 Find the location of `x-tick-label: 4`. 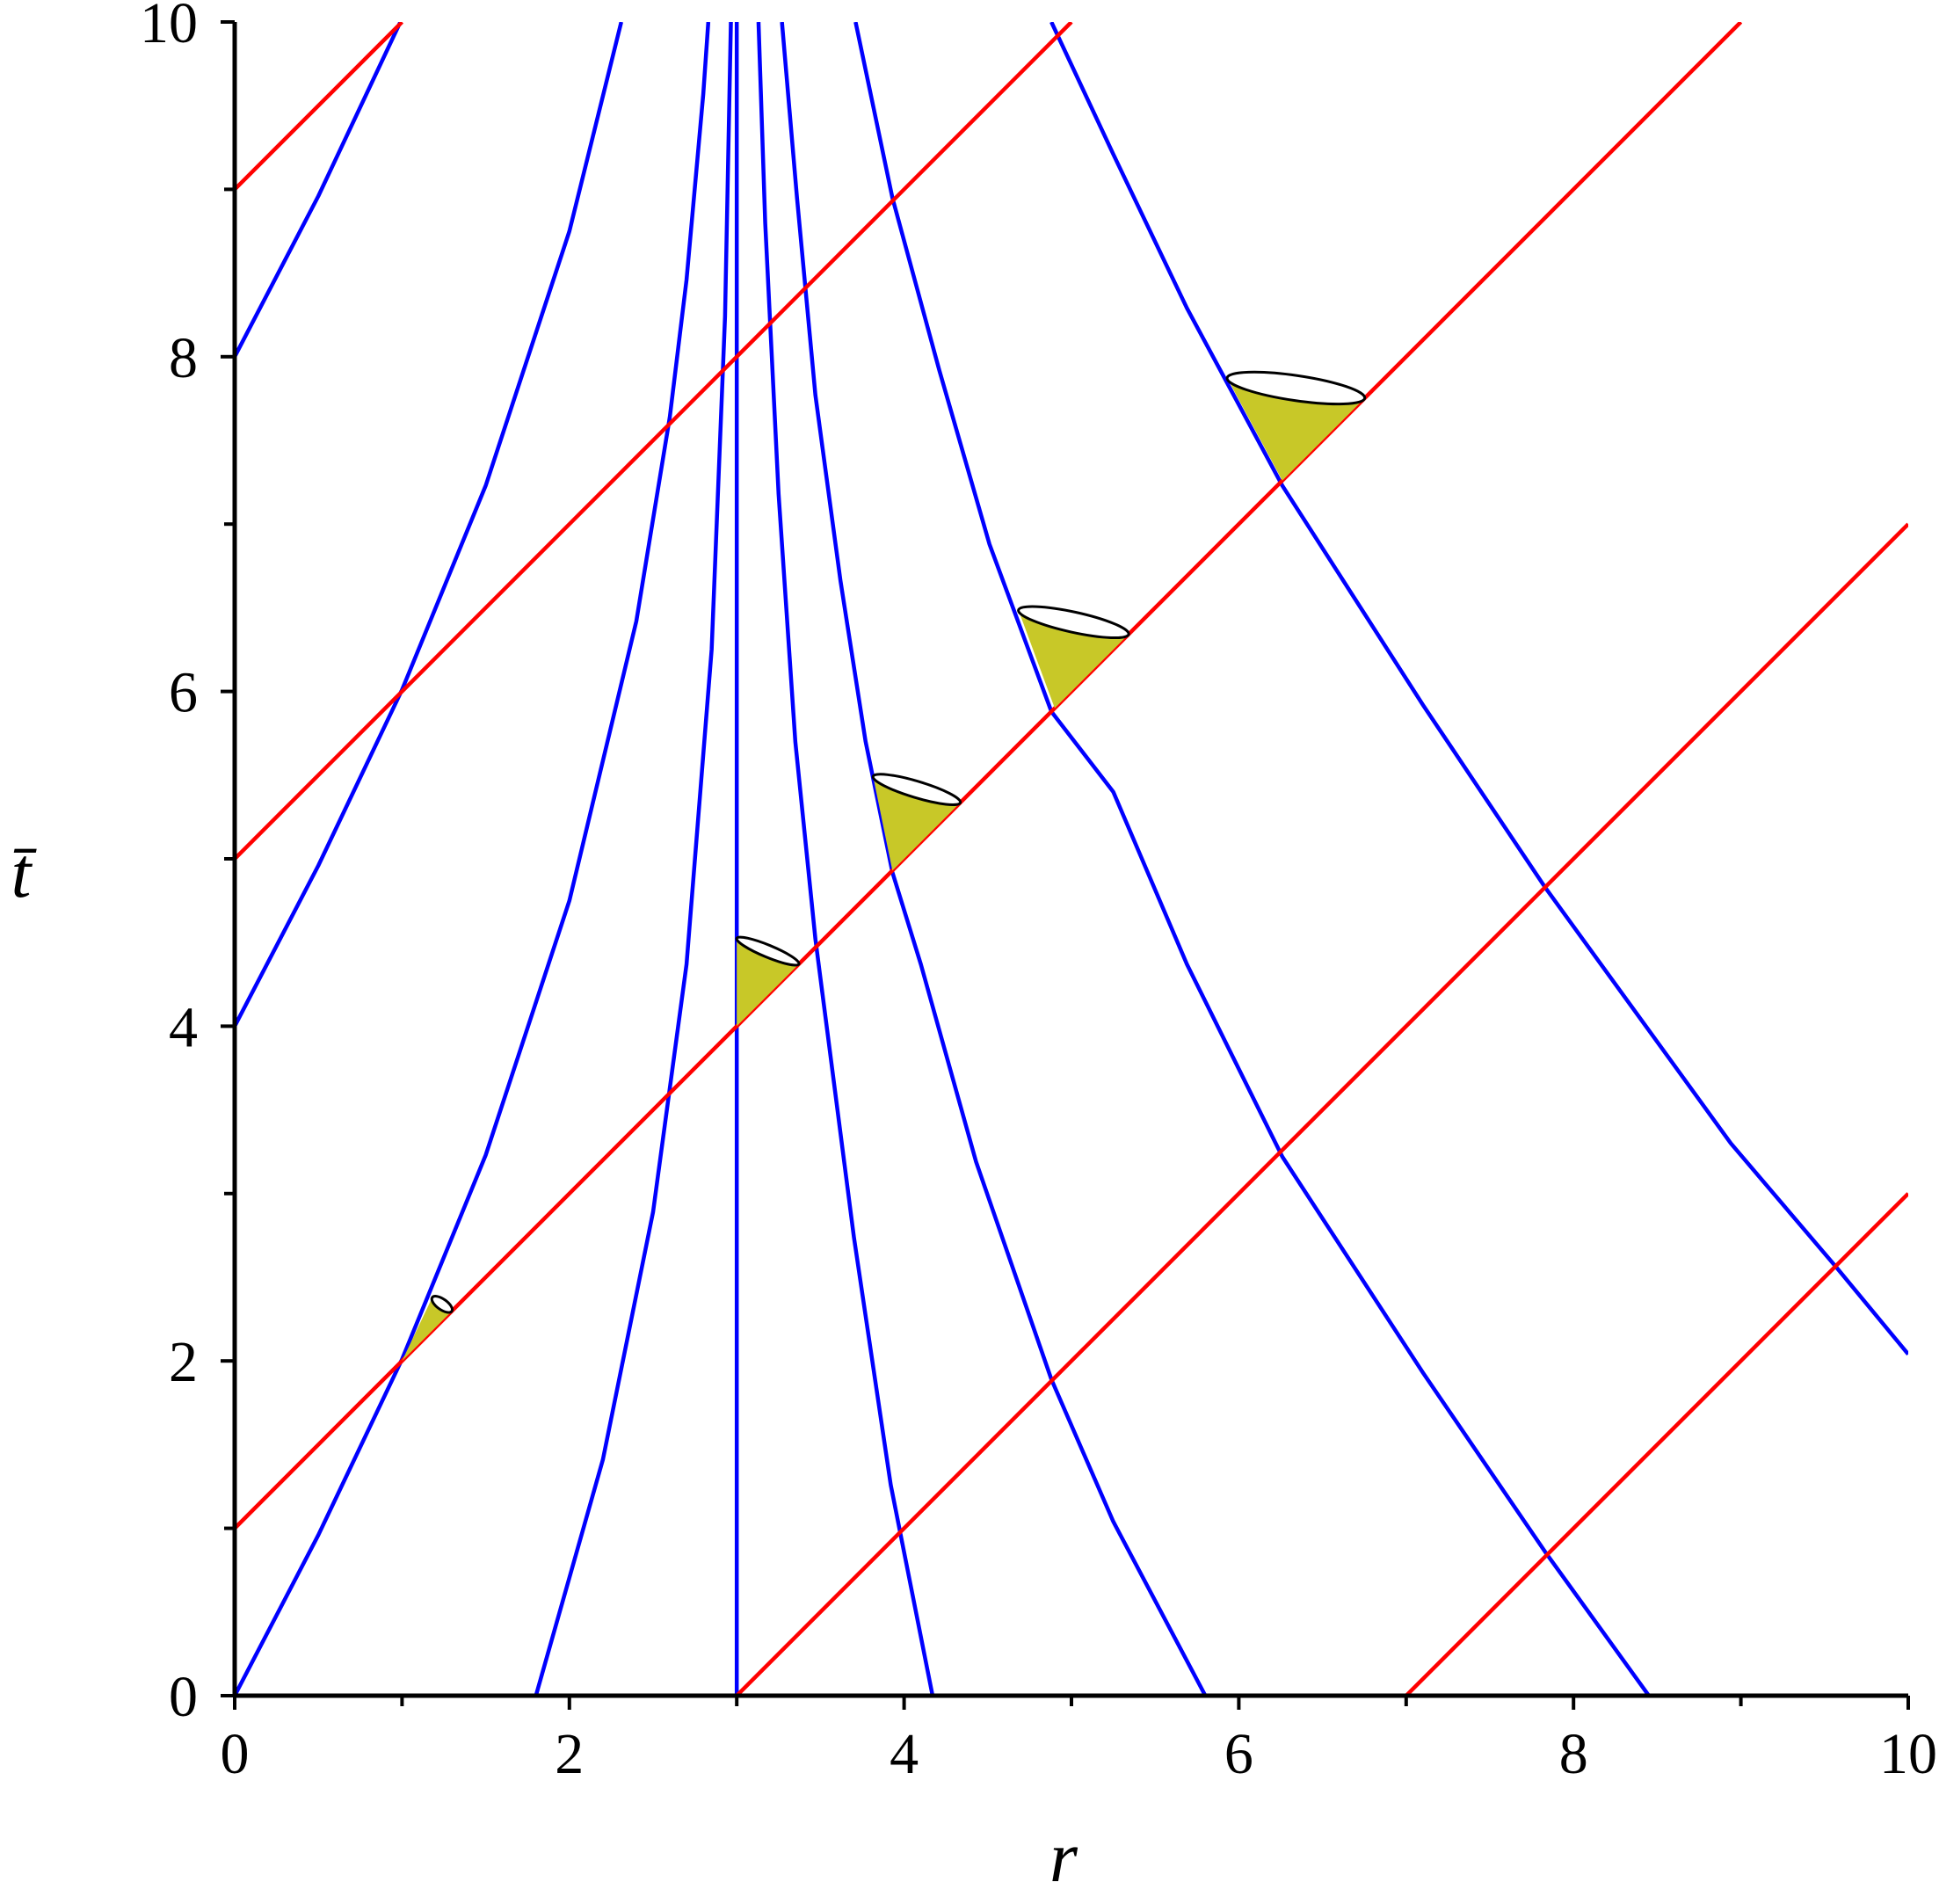

x-tick-label: 4 is located at coordinates (904, 1754).